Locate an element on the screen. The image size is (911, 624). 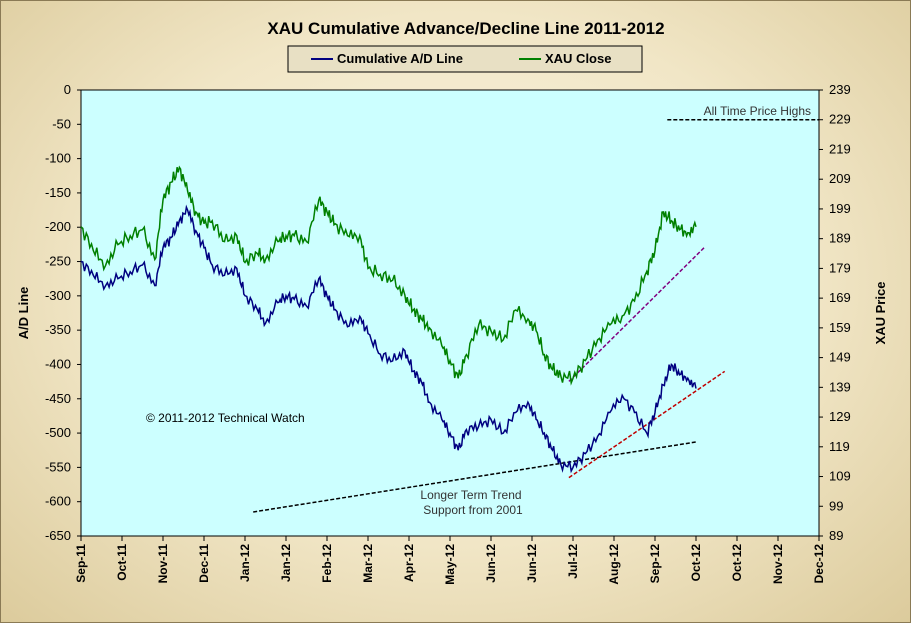
x-tick-label: Feb-12 is located at coordinates (327, 563).